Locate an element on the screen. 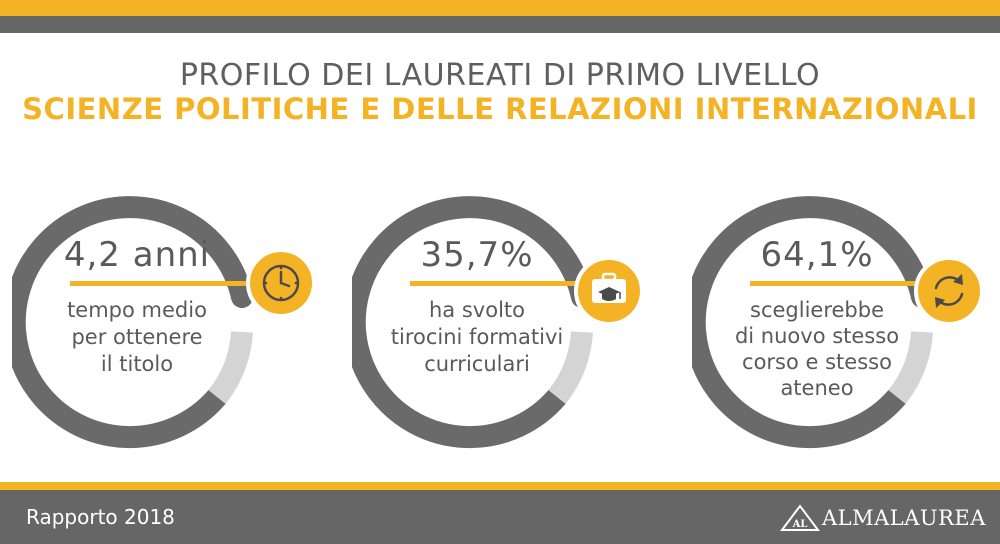  stat-value: 35,7% is located at coordinates (477, 255).